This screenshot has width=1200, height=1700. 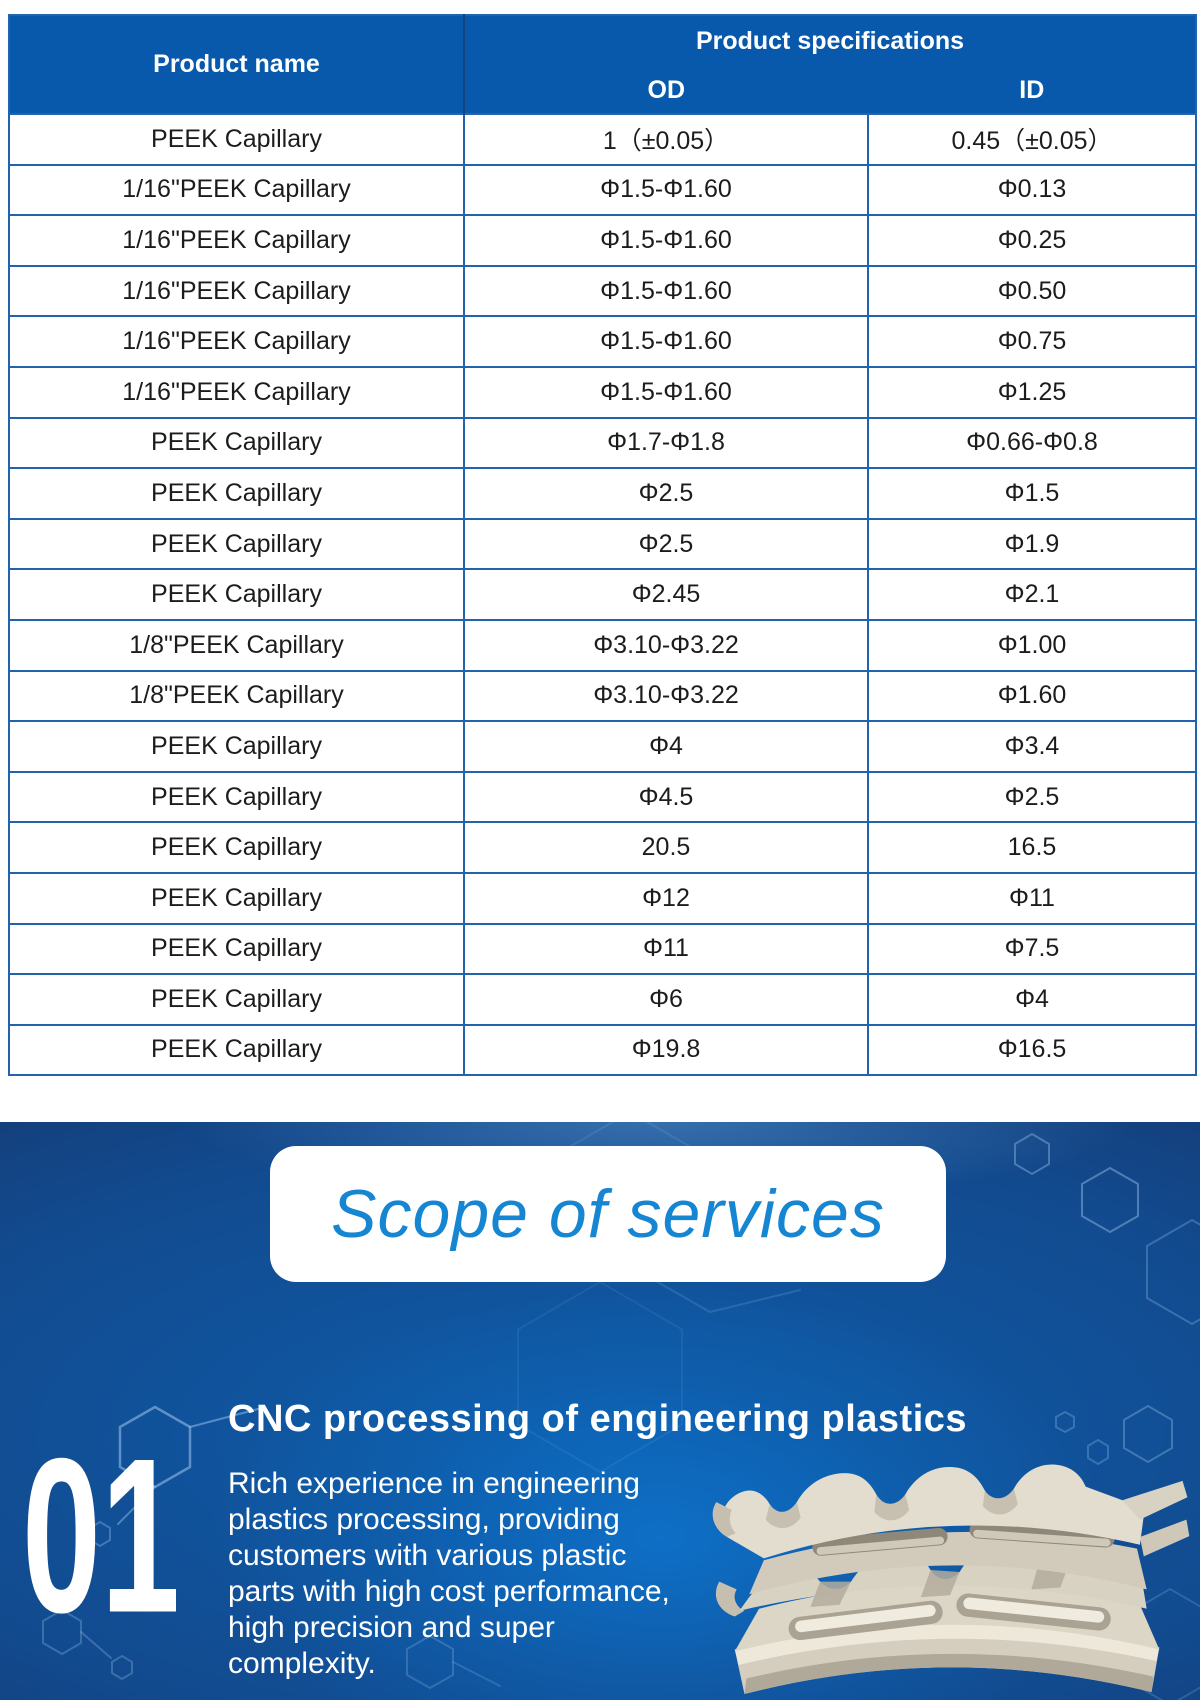 I want to click on table-row: 1/16"PEEK Capillary Φ1.5-Φ1.60 Φ0.75, so click(x=602, y=341).